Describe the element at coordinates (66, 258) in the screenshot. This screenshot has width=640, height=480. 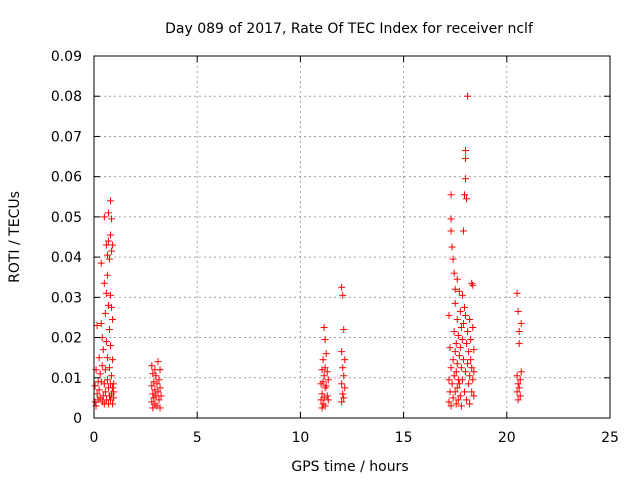
I see `y-tick-label: 0.04` at that location.